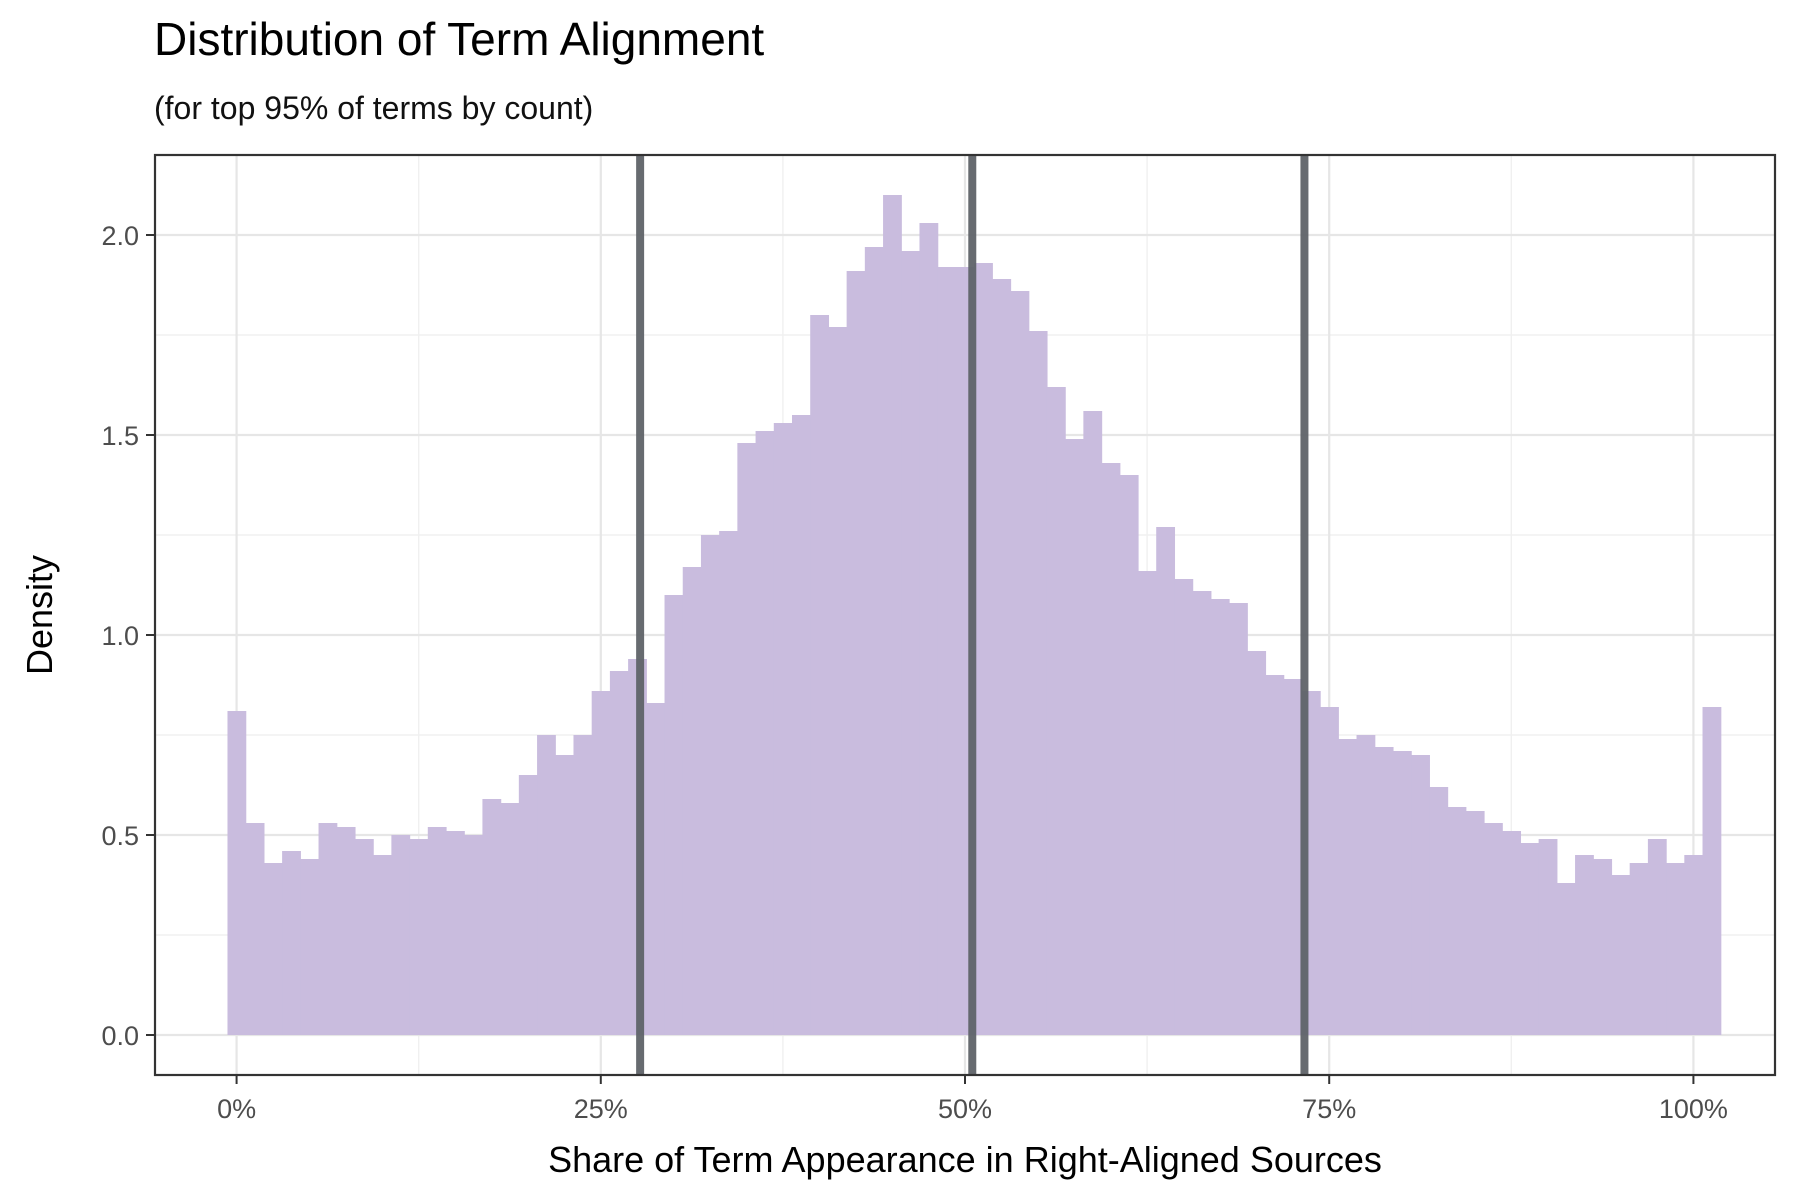  What do you see at coordinates (601, 1109) in the screenshot?
I see `x-tick-label: 25%` at bounding box center [601, 1109].